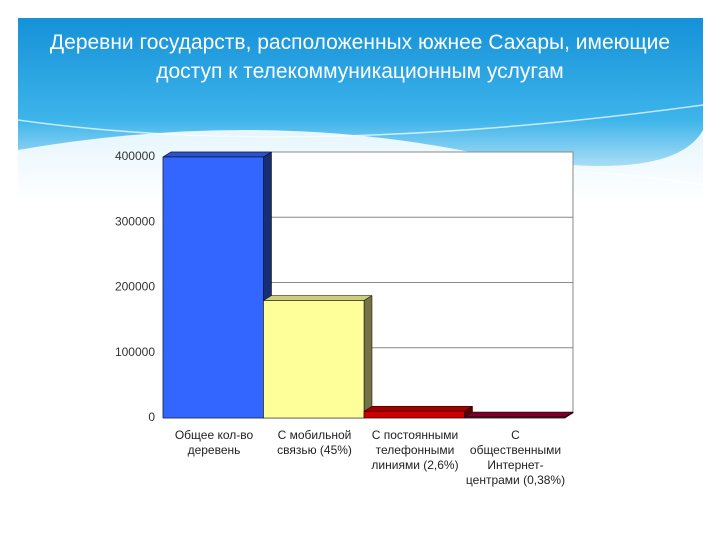 The image size is (720, 540). Describe the element at coordinates (214, 442) in the screenshot. I see `x-tick-label: Общее кол-во деревень` at that location.